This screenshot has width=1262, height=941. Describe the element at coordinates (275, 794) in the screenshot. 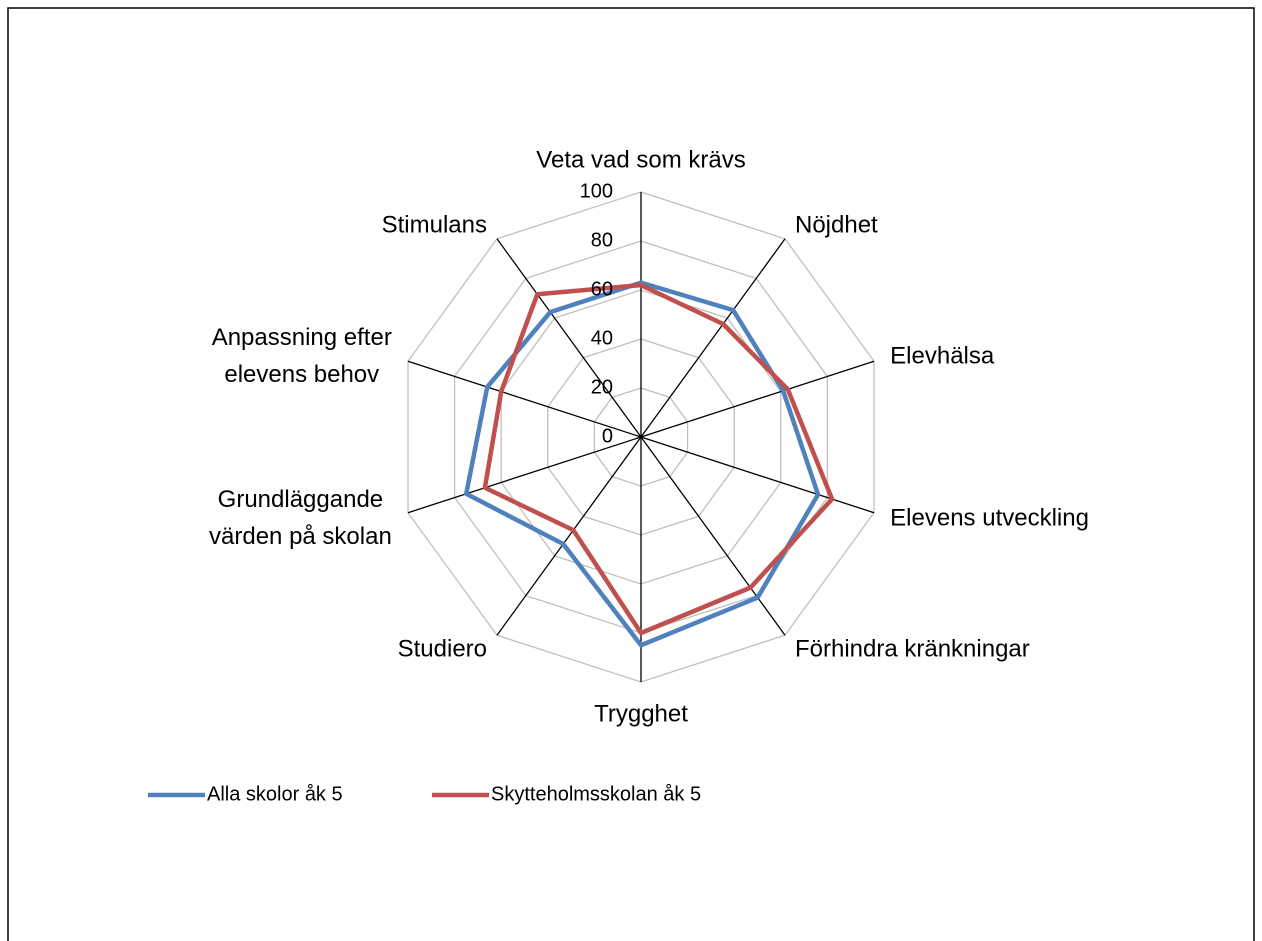

I see `legend-label: Alla skolor åk 5` at that location.